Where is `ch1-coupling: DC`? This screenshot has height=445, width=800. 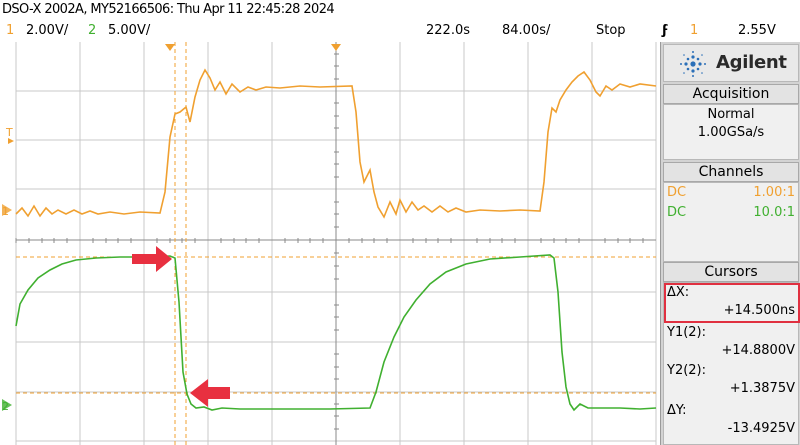 ch1-coupling: DC is located at coordinates (677, 192).